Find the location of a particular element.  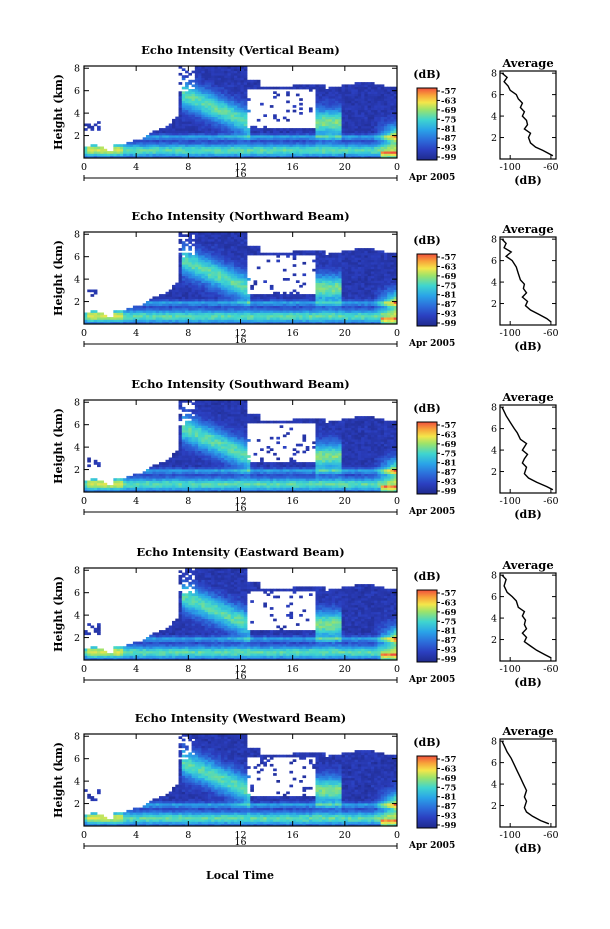

y-axis-label: Height (km) is located at coordinates (58, 112).